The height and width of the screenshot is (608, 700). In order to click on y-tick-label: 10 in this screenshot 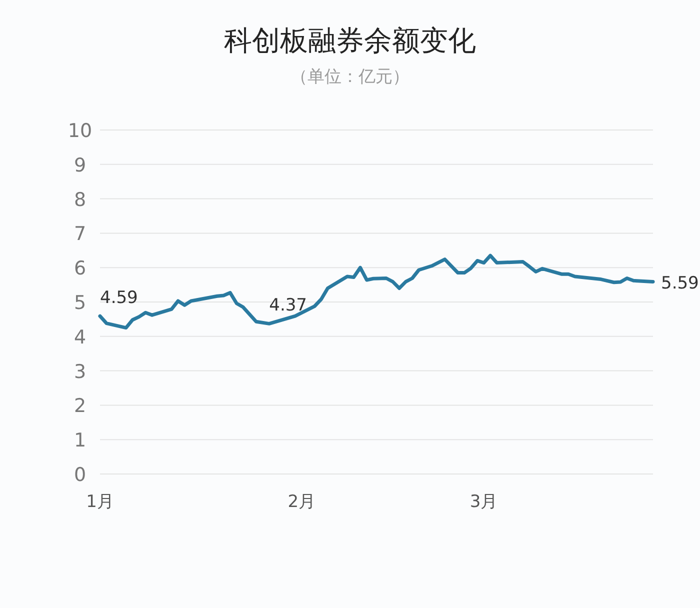, I will do `click(80, 131)`.